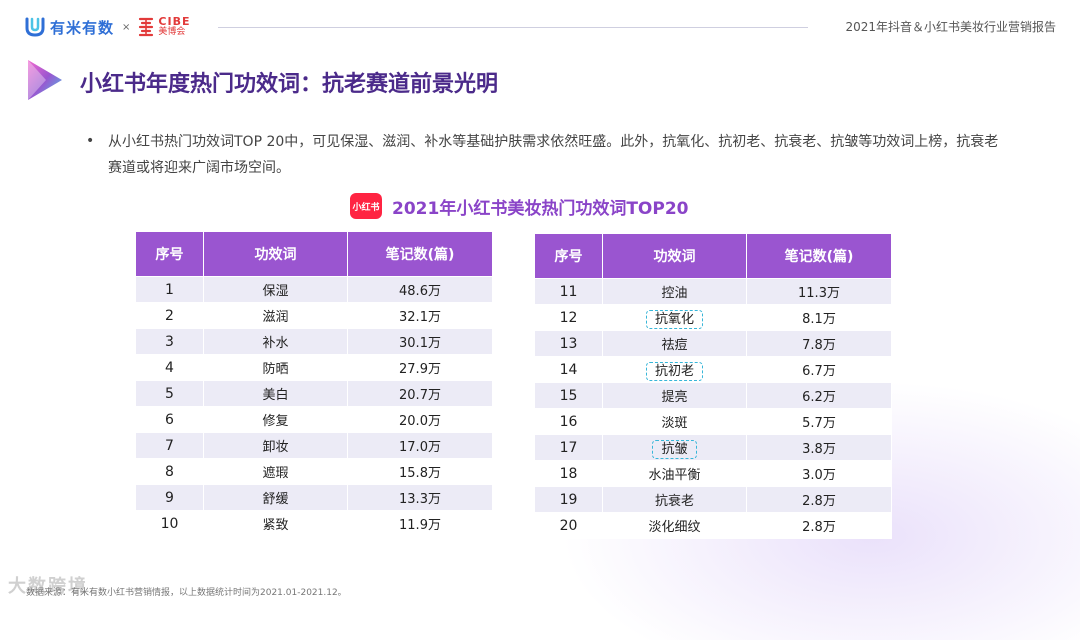 The width and height of the screenshot is (1080, 640). I want to click on cibe-brand: CIBE 美博会, so click(174, 27).